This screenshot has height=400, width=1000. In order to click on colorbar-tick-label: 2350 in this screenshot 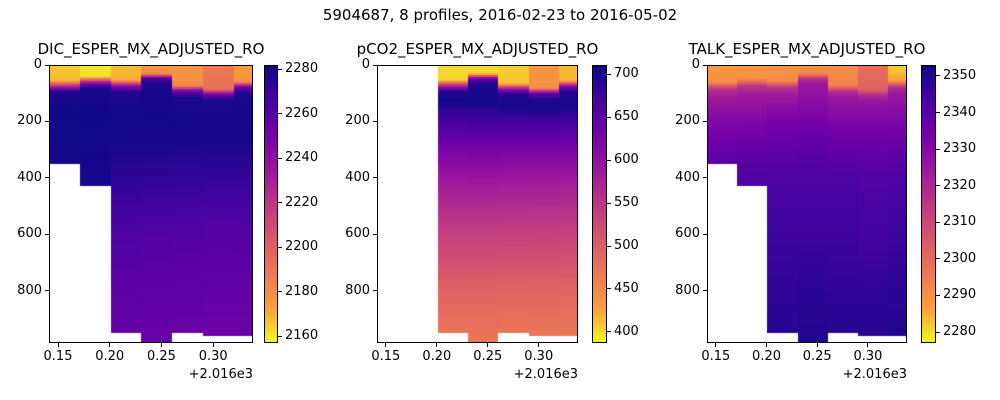, I will do `click(960, 75)`.